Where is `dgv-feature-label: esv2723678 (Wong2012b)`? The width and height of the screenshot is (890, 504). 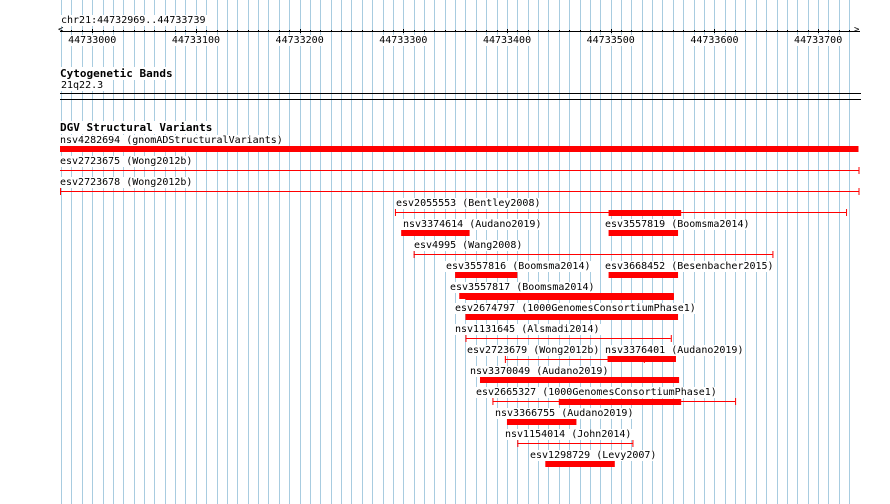 dgv-feature-label: esv2723678 (Wong2012b) is located at coordinates (126, 182).